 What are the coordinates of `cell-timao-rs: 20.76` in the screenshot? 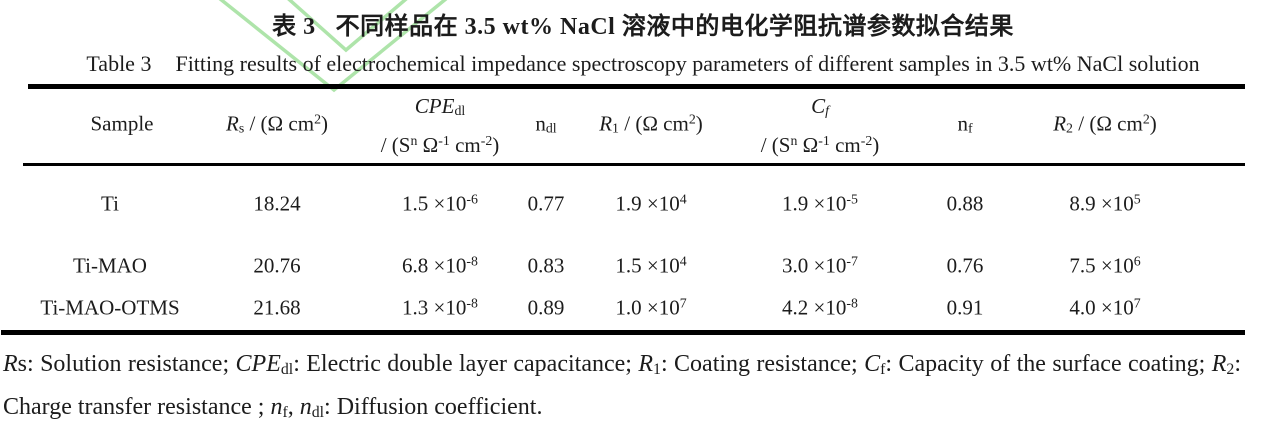 It's located at (277, 265).